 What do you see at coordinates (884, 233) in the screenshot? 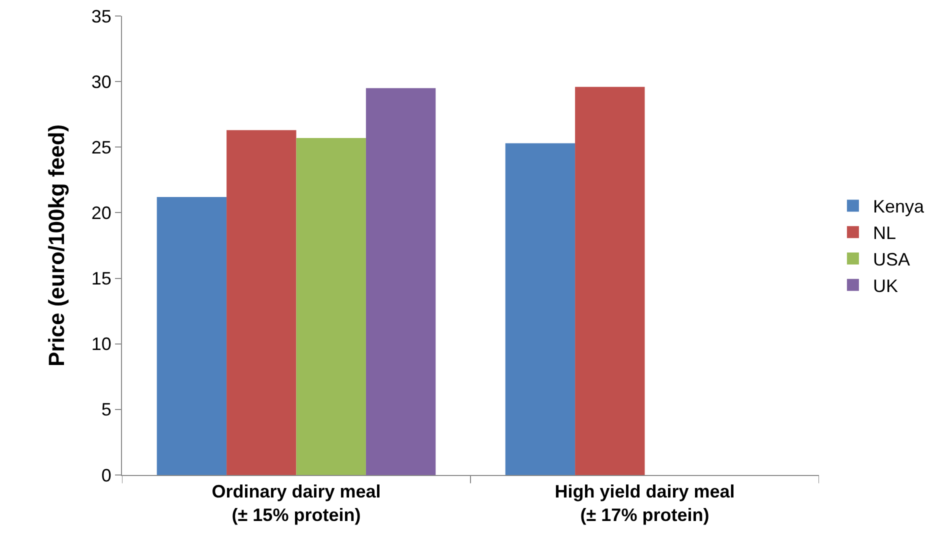
I see `legend-label: NL` at bounding box center [884, 233].